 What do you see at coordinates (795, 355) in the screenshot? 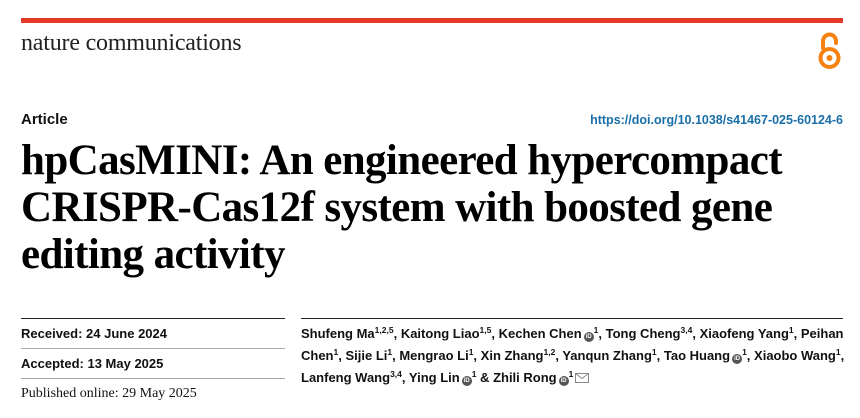
I see `author-label: Xiaobo Wang` at bounding box center [795, 355].